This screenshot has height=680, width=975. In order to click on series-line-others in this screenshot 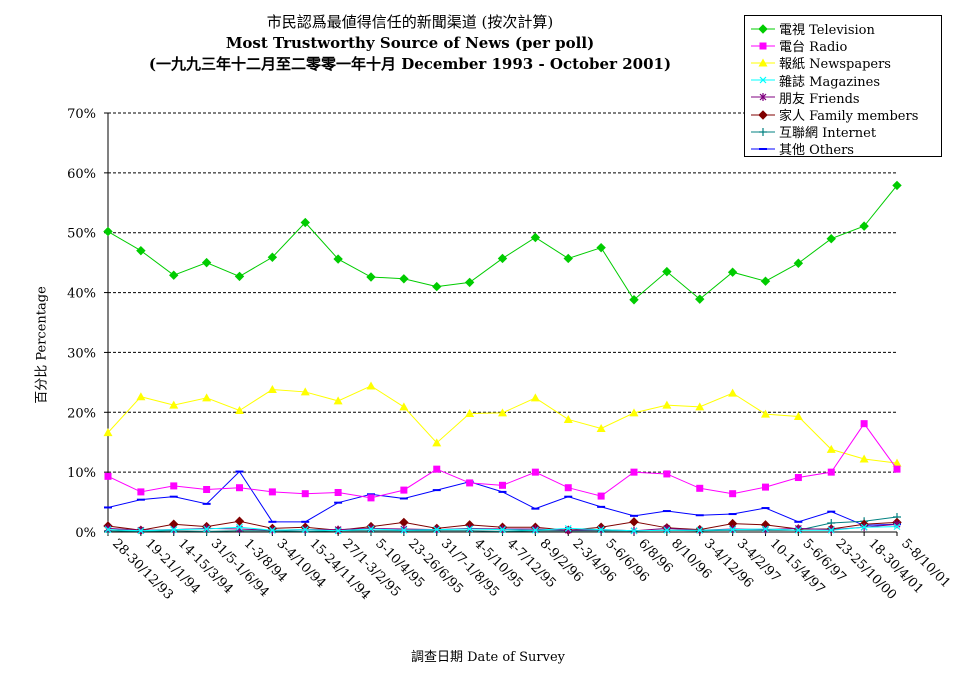, I will do `click(502, 498)`.